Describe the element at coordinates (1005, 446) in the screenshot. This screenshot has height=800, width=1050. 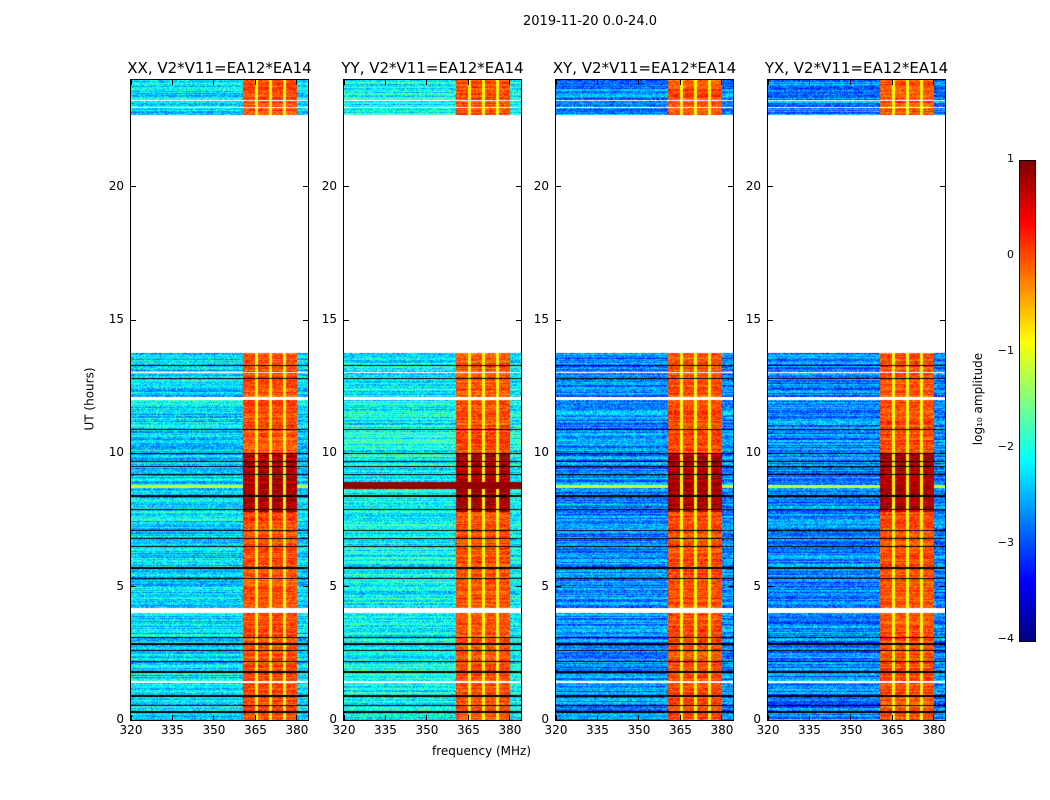
I see `colorbar-tick-label: −2` at that location.